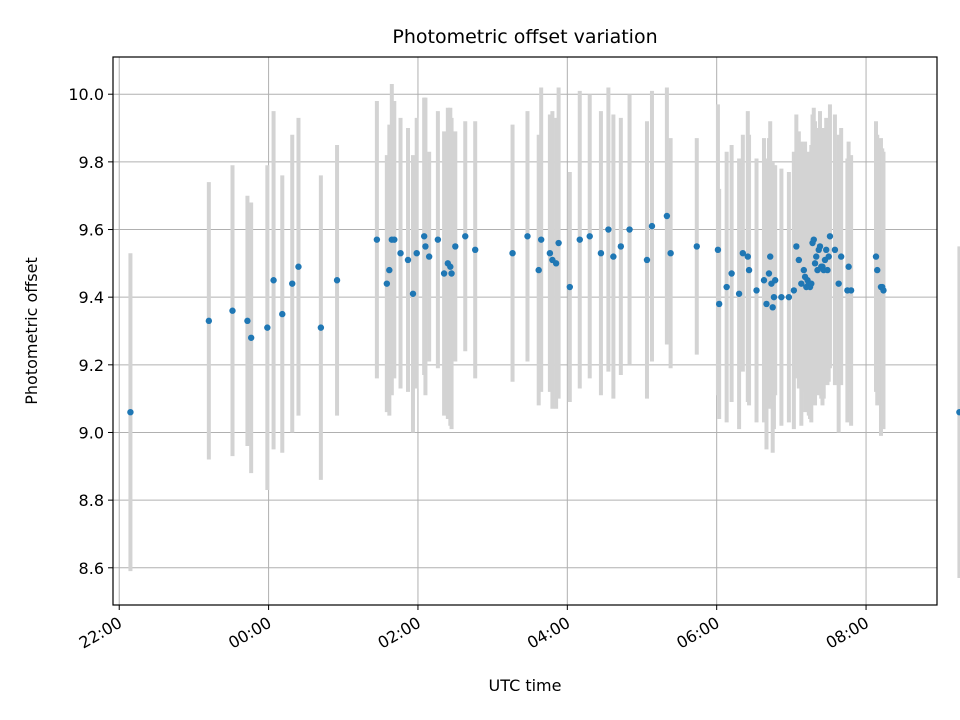  I want to click on chart-title: Photometric offset variation, so click(524, 37).